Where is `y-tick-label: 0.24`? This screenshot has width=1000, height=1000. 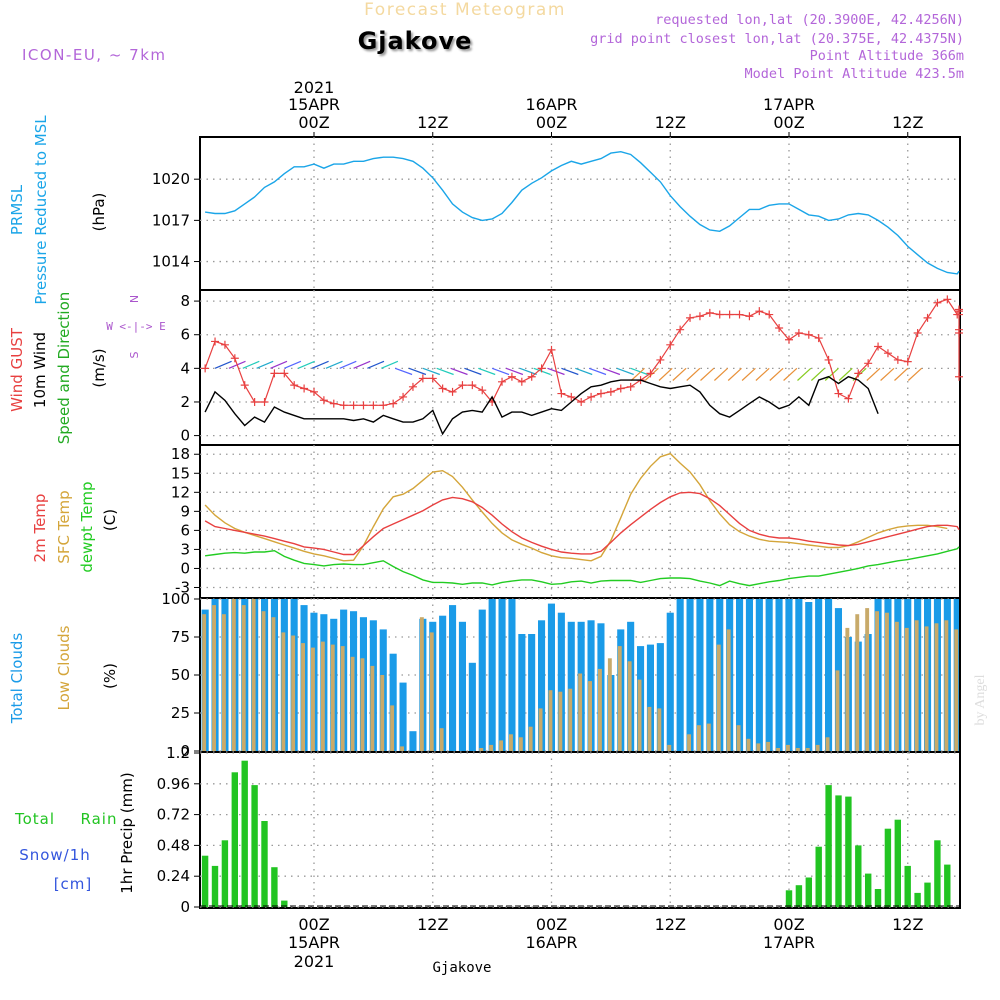
y-tick-label: 0.24 is located at coordinates (173, 876).